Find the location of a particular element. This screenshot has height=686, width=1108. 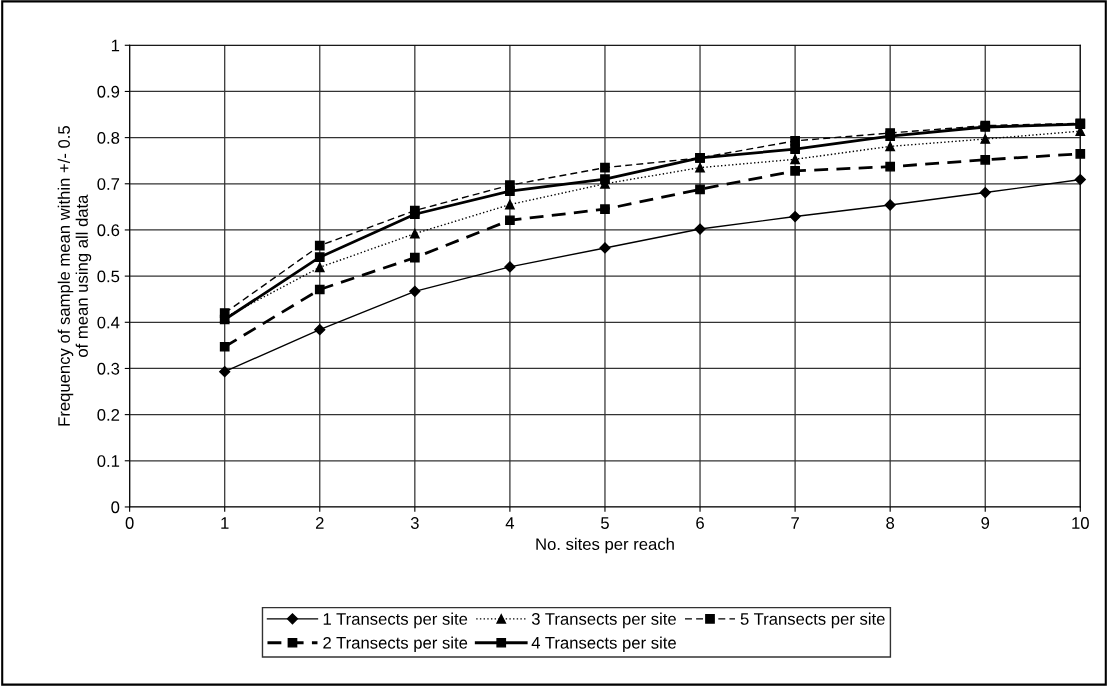

x-tick-label: 10 is located at coordinates (1080, 523).